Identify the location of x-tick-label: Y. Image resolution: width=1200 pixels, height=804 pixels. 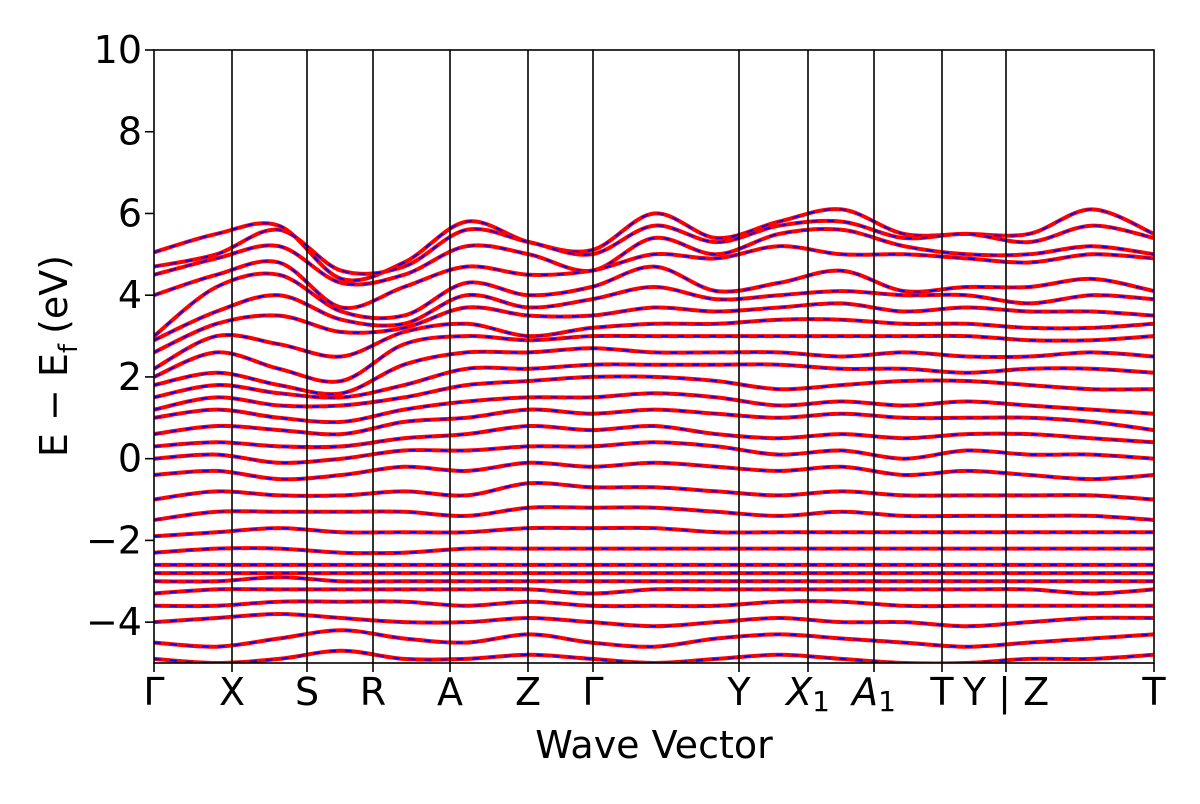
(738, 692).